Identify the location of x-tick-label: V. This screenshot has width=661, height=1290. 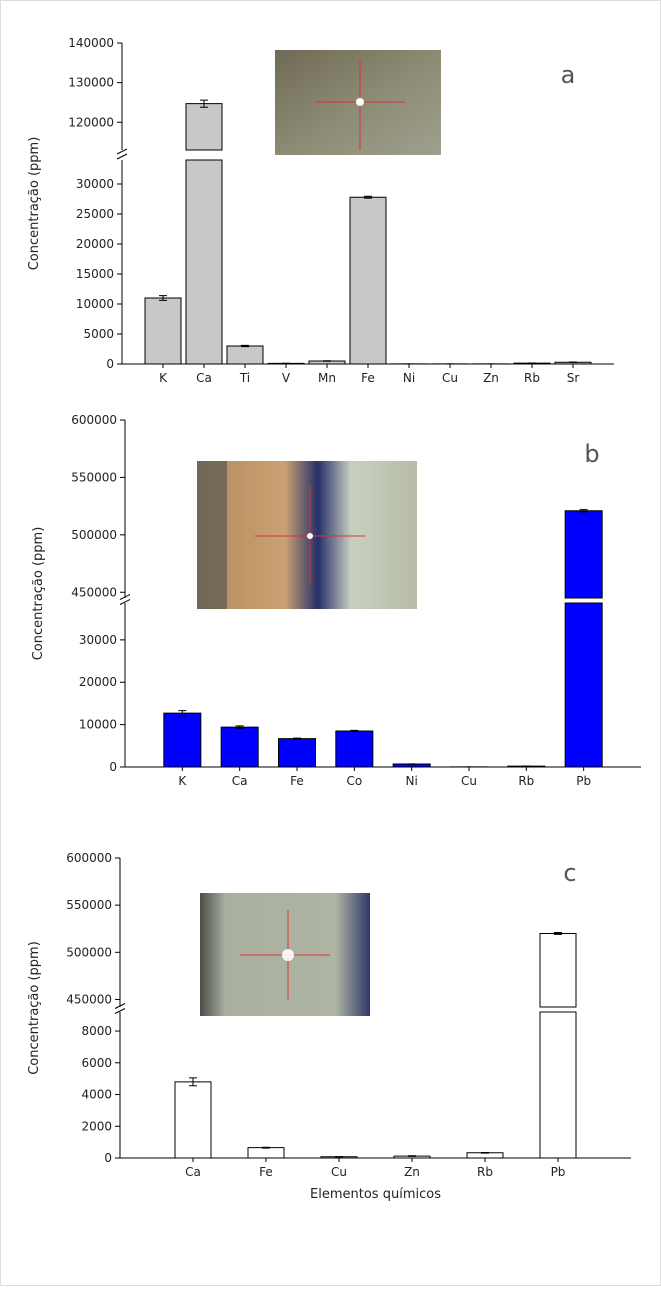
(286, 378).